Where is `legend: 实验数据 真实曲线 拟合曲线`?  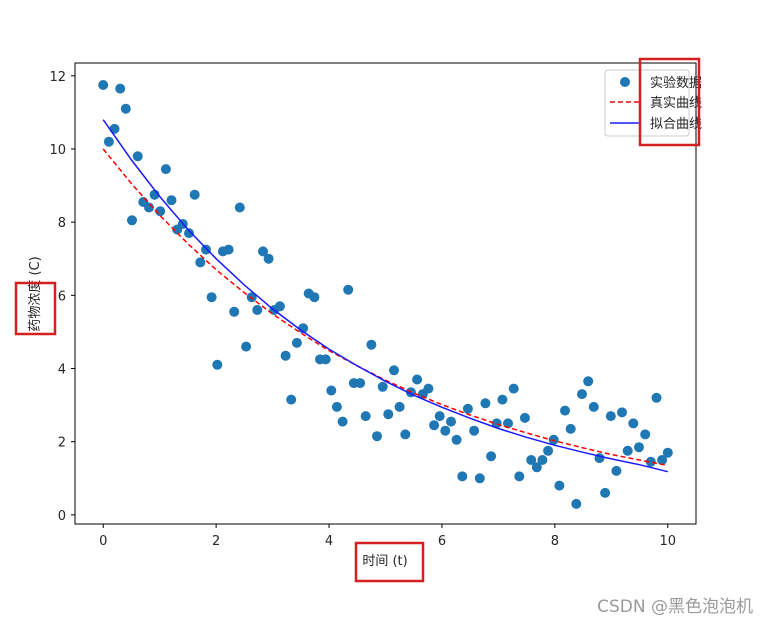
legend: 实验数据 真实曲线 拟合曲线 is located at coordinates (653, 103).